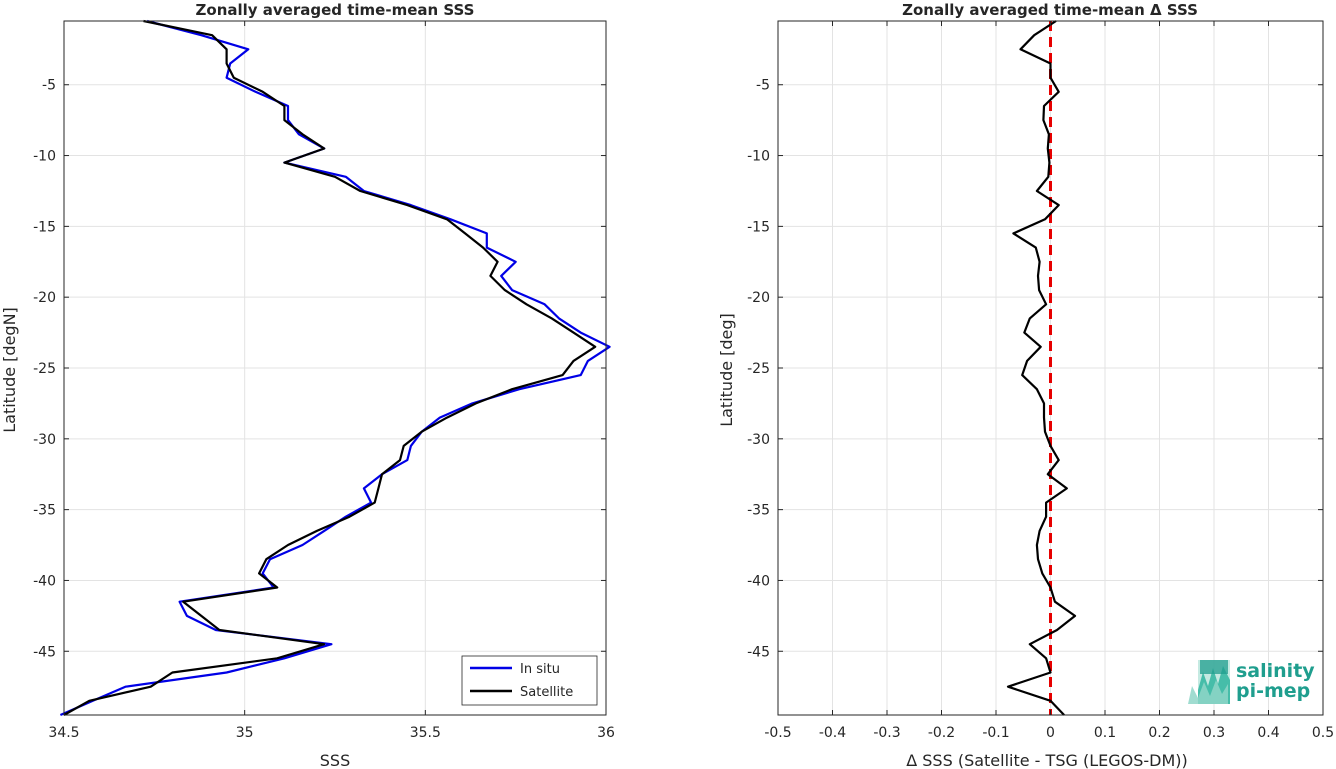 Image resolution: width=1336 pixels, height=769 pixels. I want to click on sss-ytick-label: -30, so click(44, 440).